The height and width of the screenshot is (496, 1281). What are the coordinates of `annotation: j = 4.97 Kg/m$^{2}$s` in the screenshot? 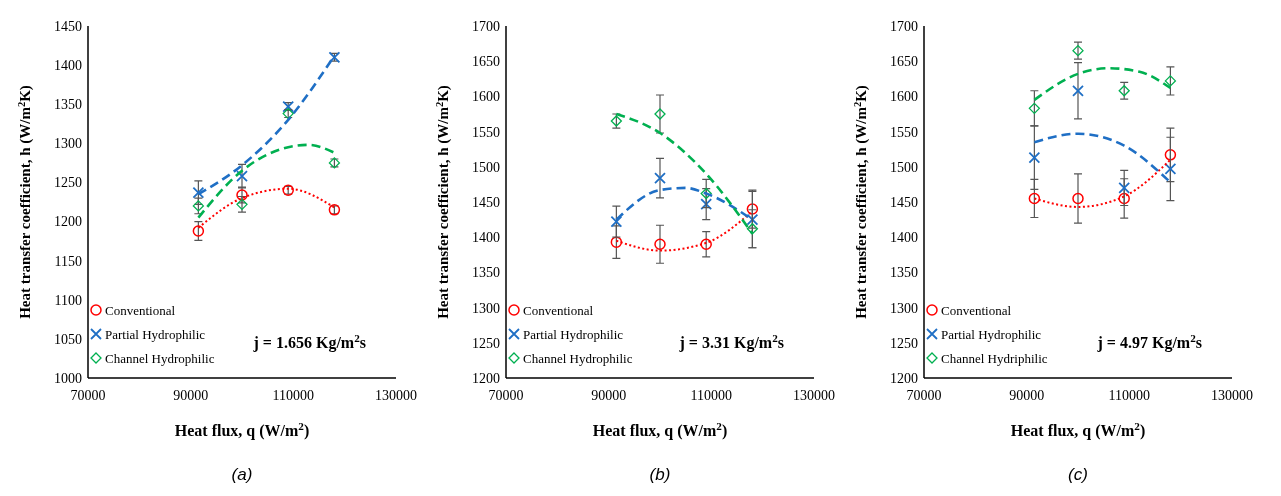 It's located at (1149, 342).